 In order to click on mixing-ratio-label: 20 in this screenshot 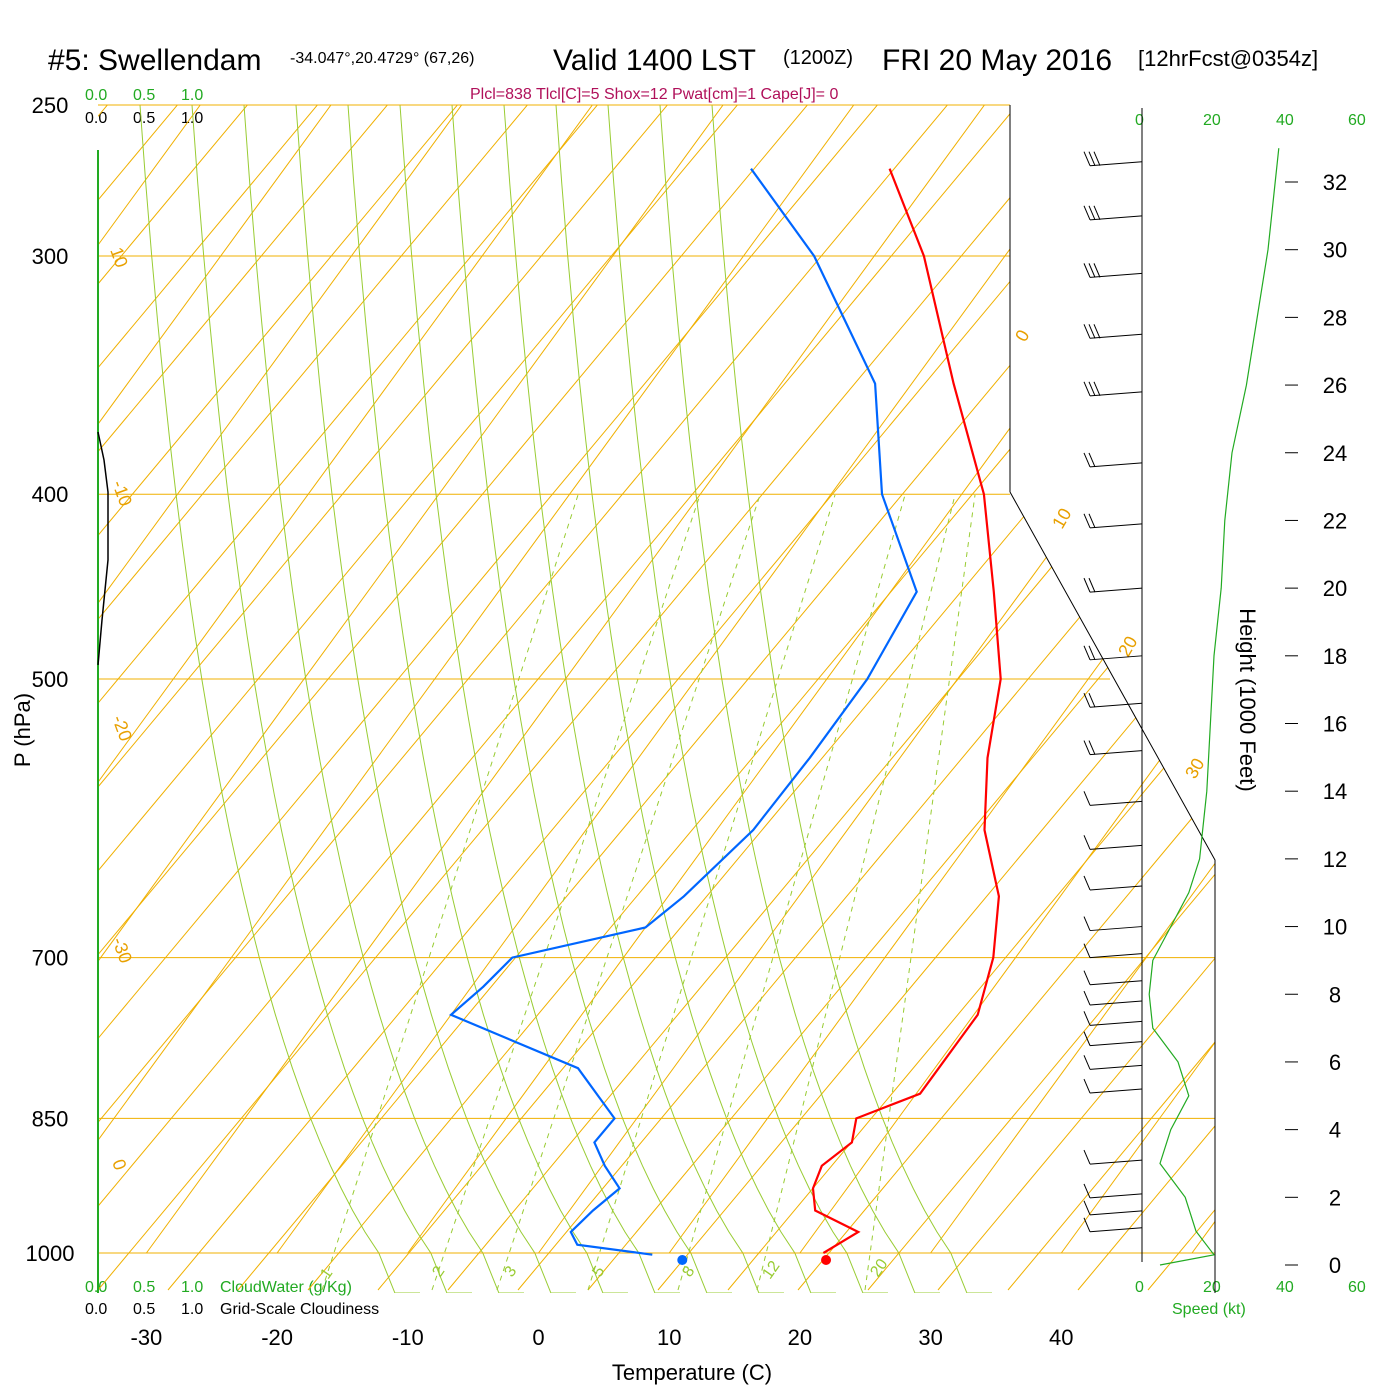, I will do `click(879, 1268)`.